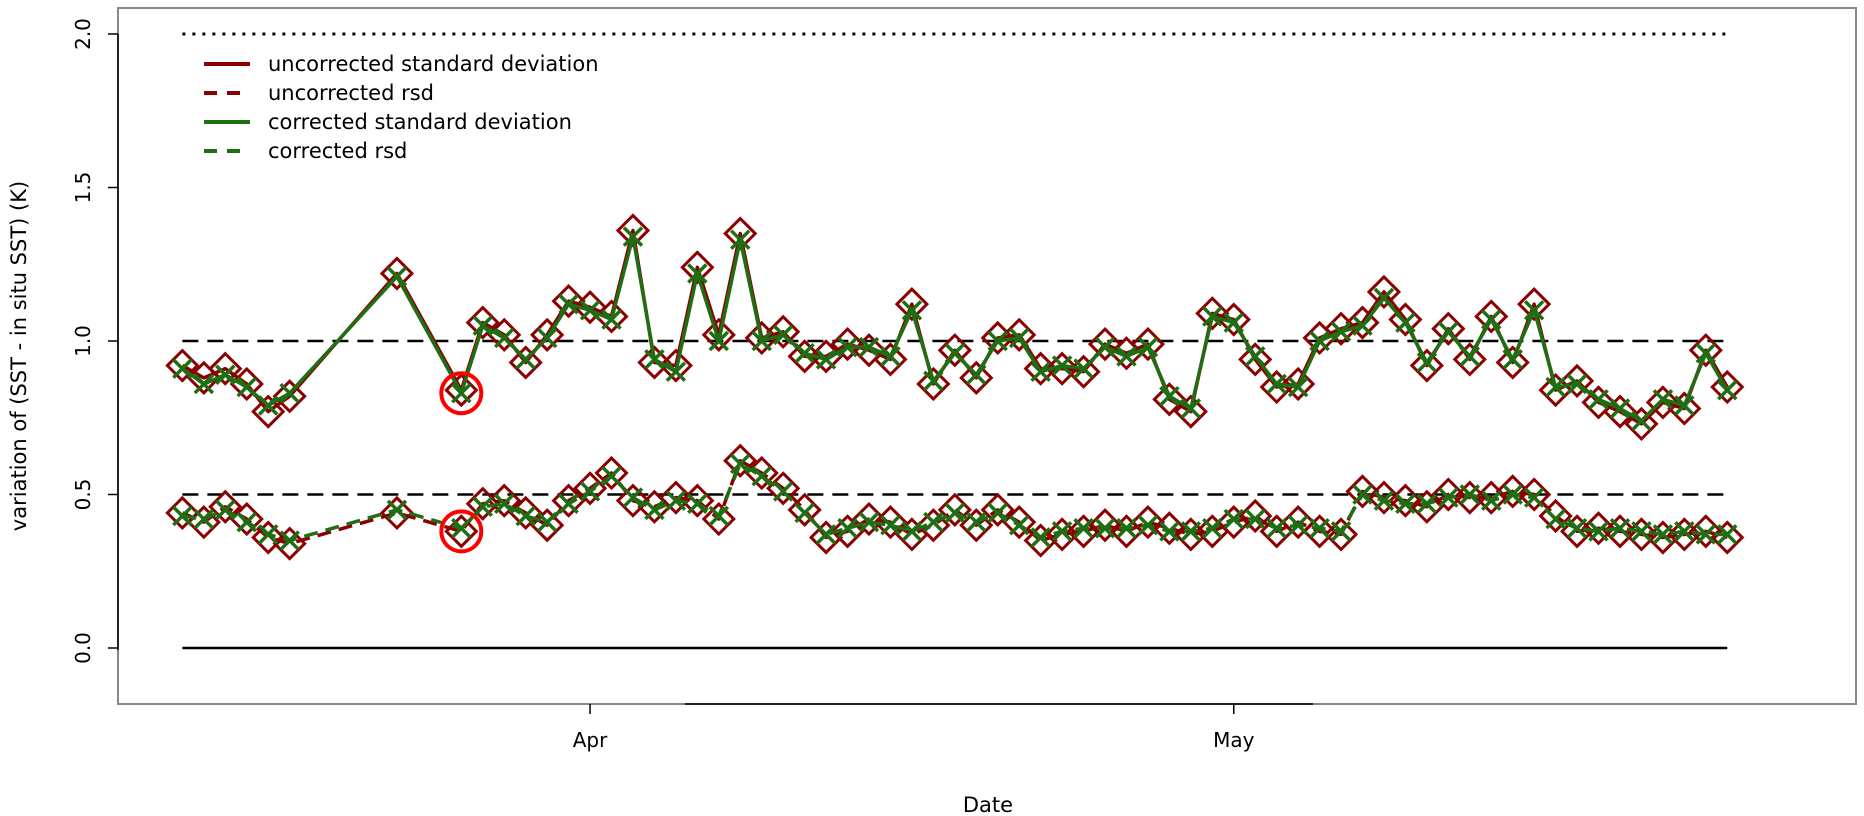 This screenshot has width=1864, height=816. I want to click on series-uncorrected-rsd, so click(955, 502).